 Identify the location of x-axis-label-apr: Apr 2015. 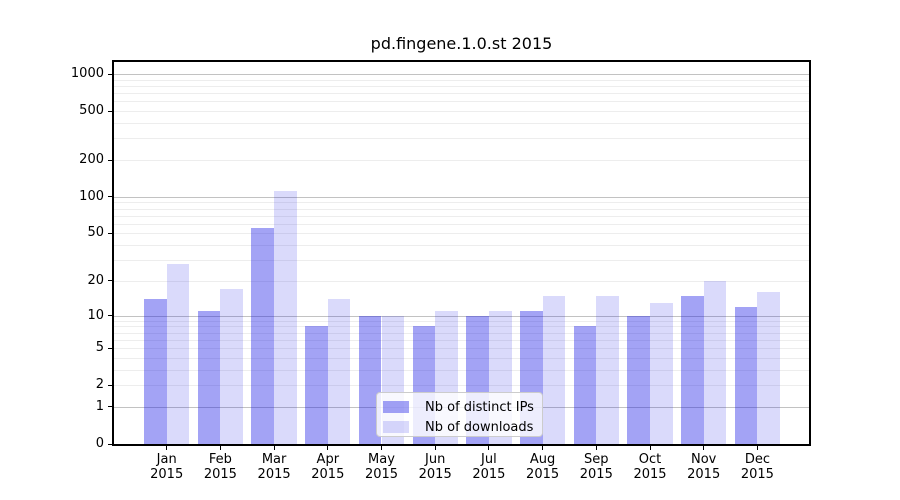
(328, 467).